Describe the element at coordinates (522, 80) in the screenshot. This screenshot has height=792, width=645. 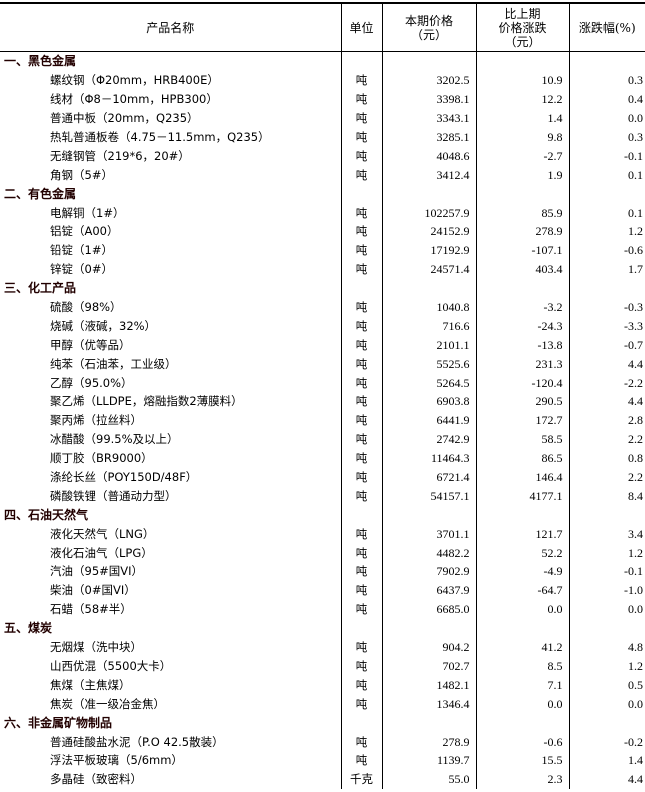
I see `change-cell: 10.9` at that location.